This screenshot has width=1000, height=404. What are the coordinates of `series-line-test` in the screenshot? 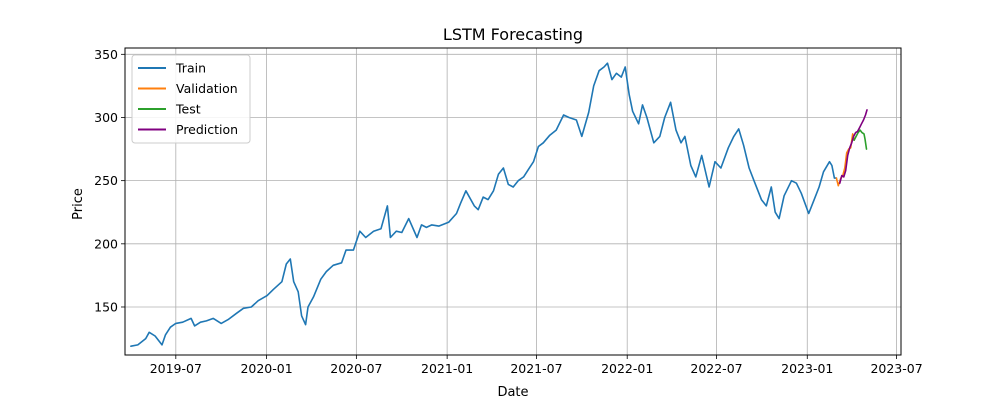 It's located at (860, 139).